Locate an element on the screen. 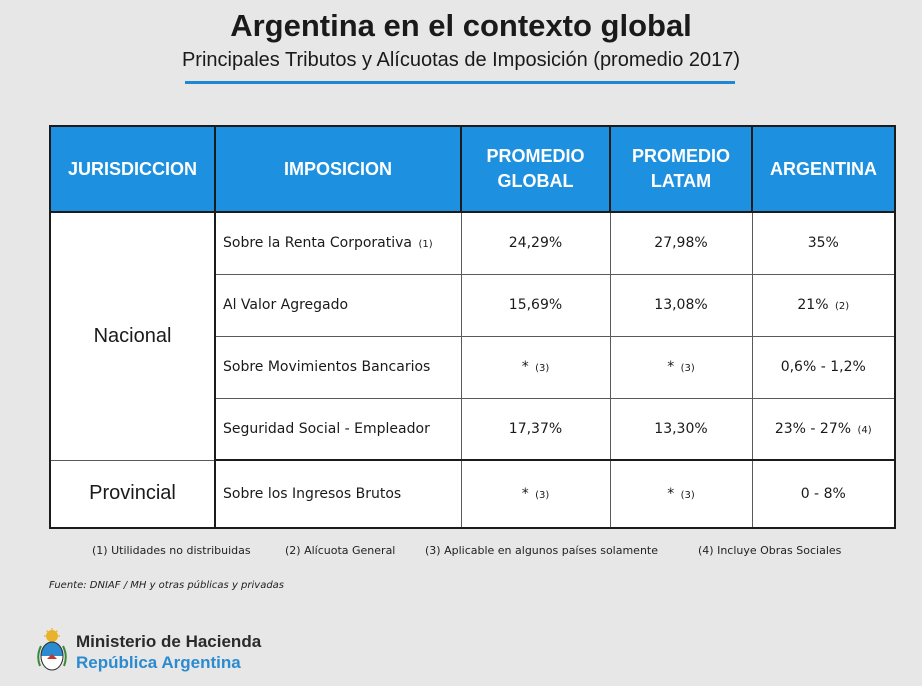 The height and width of the screenshot is (686, 922). table-row: Al Valor Agregado 15,69% 13,08% 21% (2) is located at coordinates (473, 305).